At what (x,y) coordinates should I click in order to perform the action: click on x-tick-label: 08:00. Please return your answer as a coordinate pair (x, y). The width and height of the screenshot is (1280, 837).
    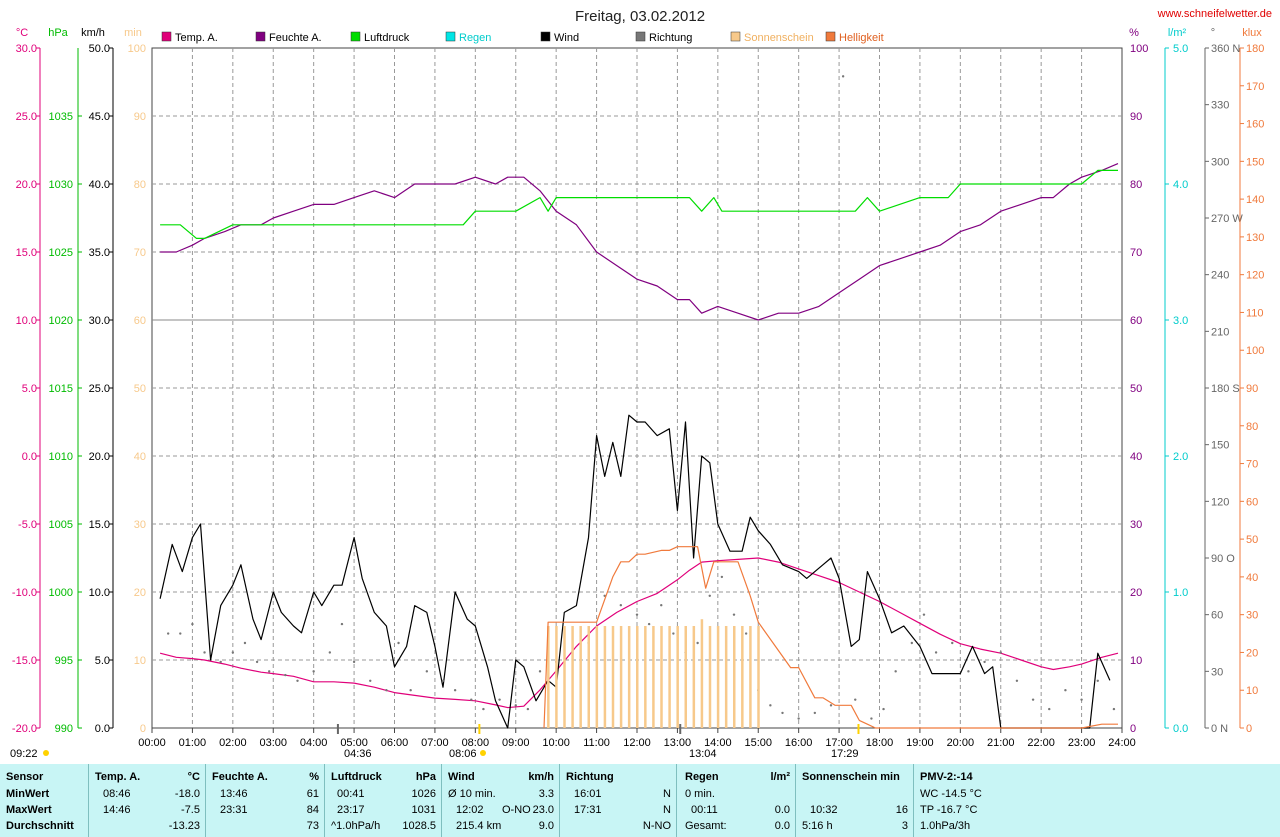
    Looking at the image, I should click on (476, 743).